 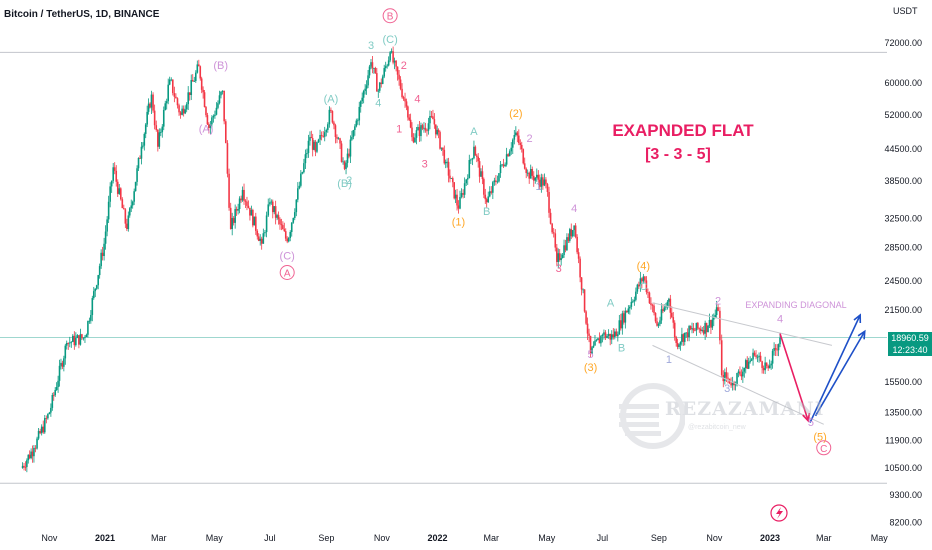 What do you see at coordinates (861, 334) in the screenshot?
I see `projection-blue-arrow-head` at bounding box center [861, 334].